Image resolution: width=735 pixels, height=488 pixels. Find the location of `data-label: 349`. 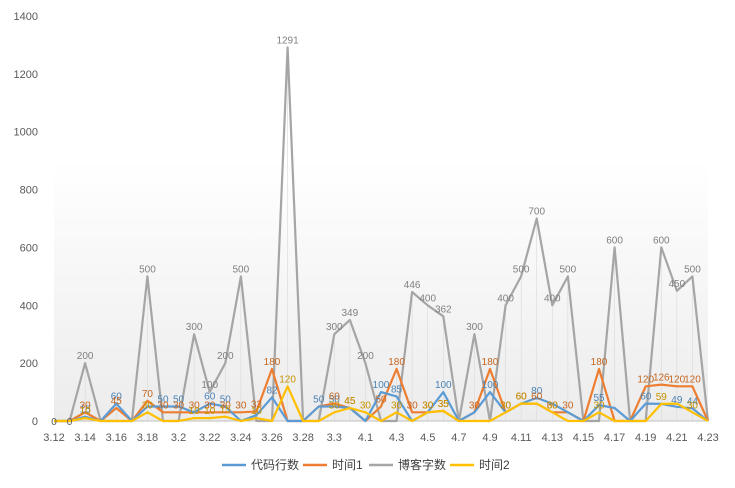

data-label: 349 is located at coordinates (350, 313).